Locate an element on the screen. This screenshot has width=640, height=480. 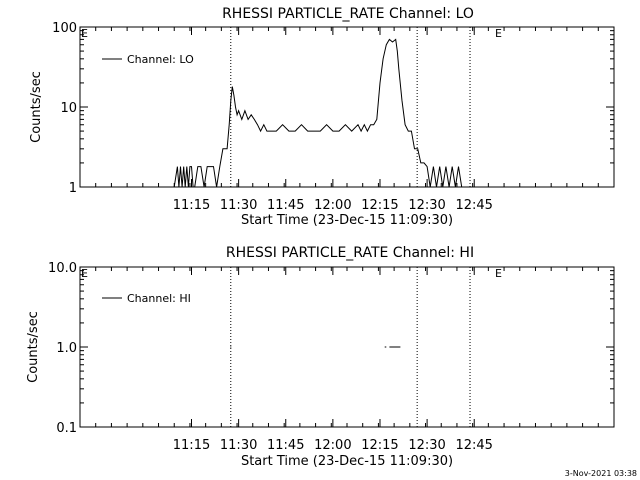
y-tick-label: 10 is located at coordinates (68, 108).